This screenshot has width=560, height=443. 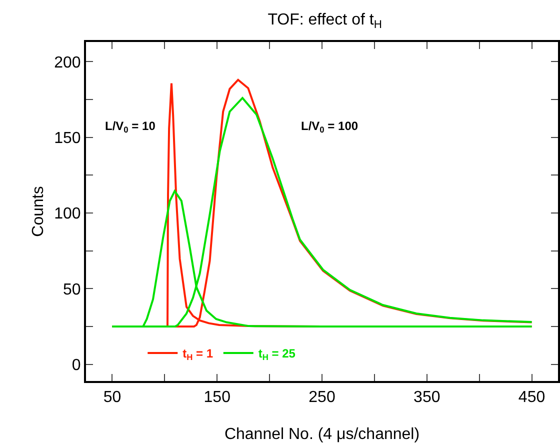 What do you see at coordinates (112, 397) in the screenshot?
I see `x-tick-label: 50` at bounding box center [112, 397].